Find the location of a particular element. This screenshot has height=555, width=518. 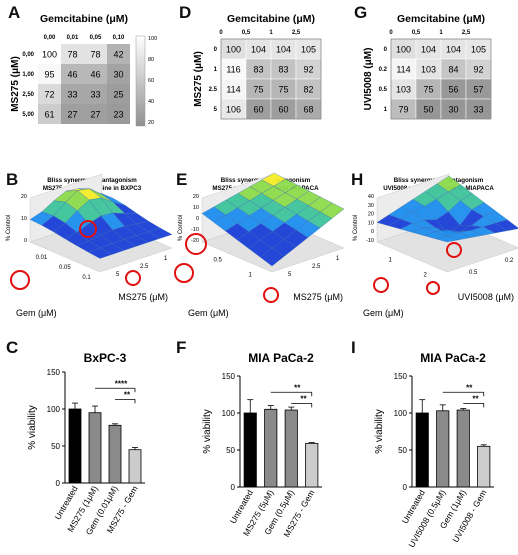

heatmap-ylabel: UVI5008 (μM) is located at coordinates (368, 79).